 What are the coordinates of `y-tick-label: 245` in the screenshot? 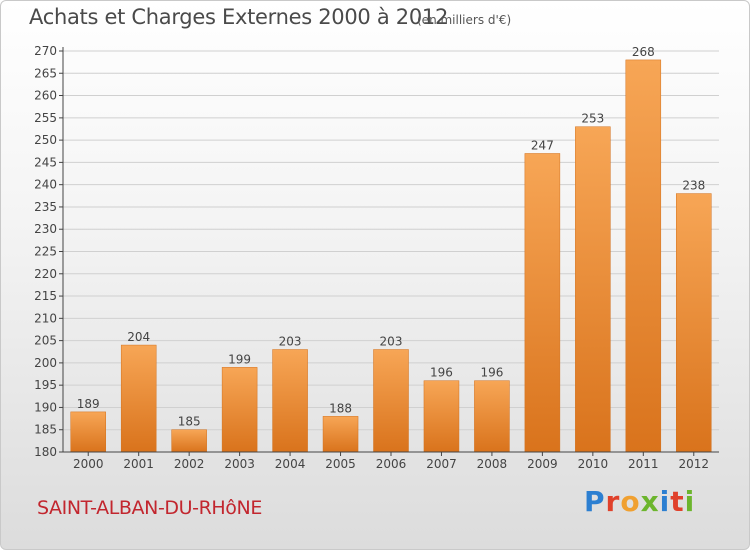 It's located at (45, 162).